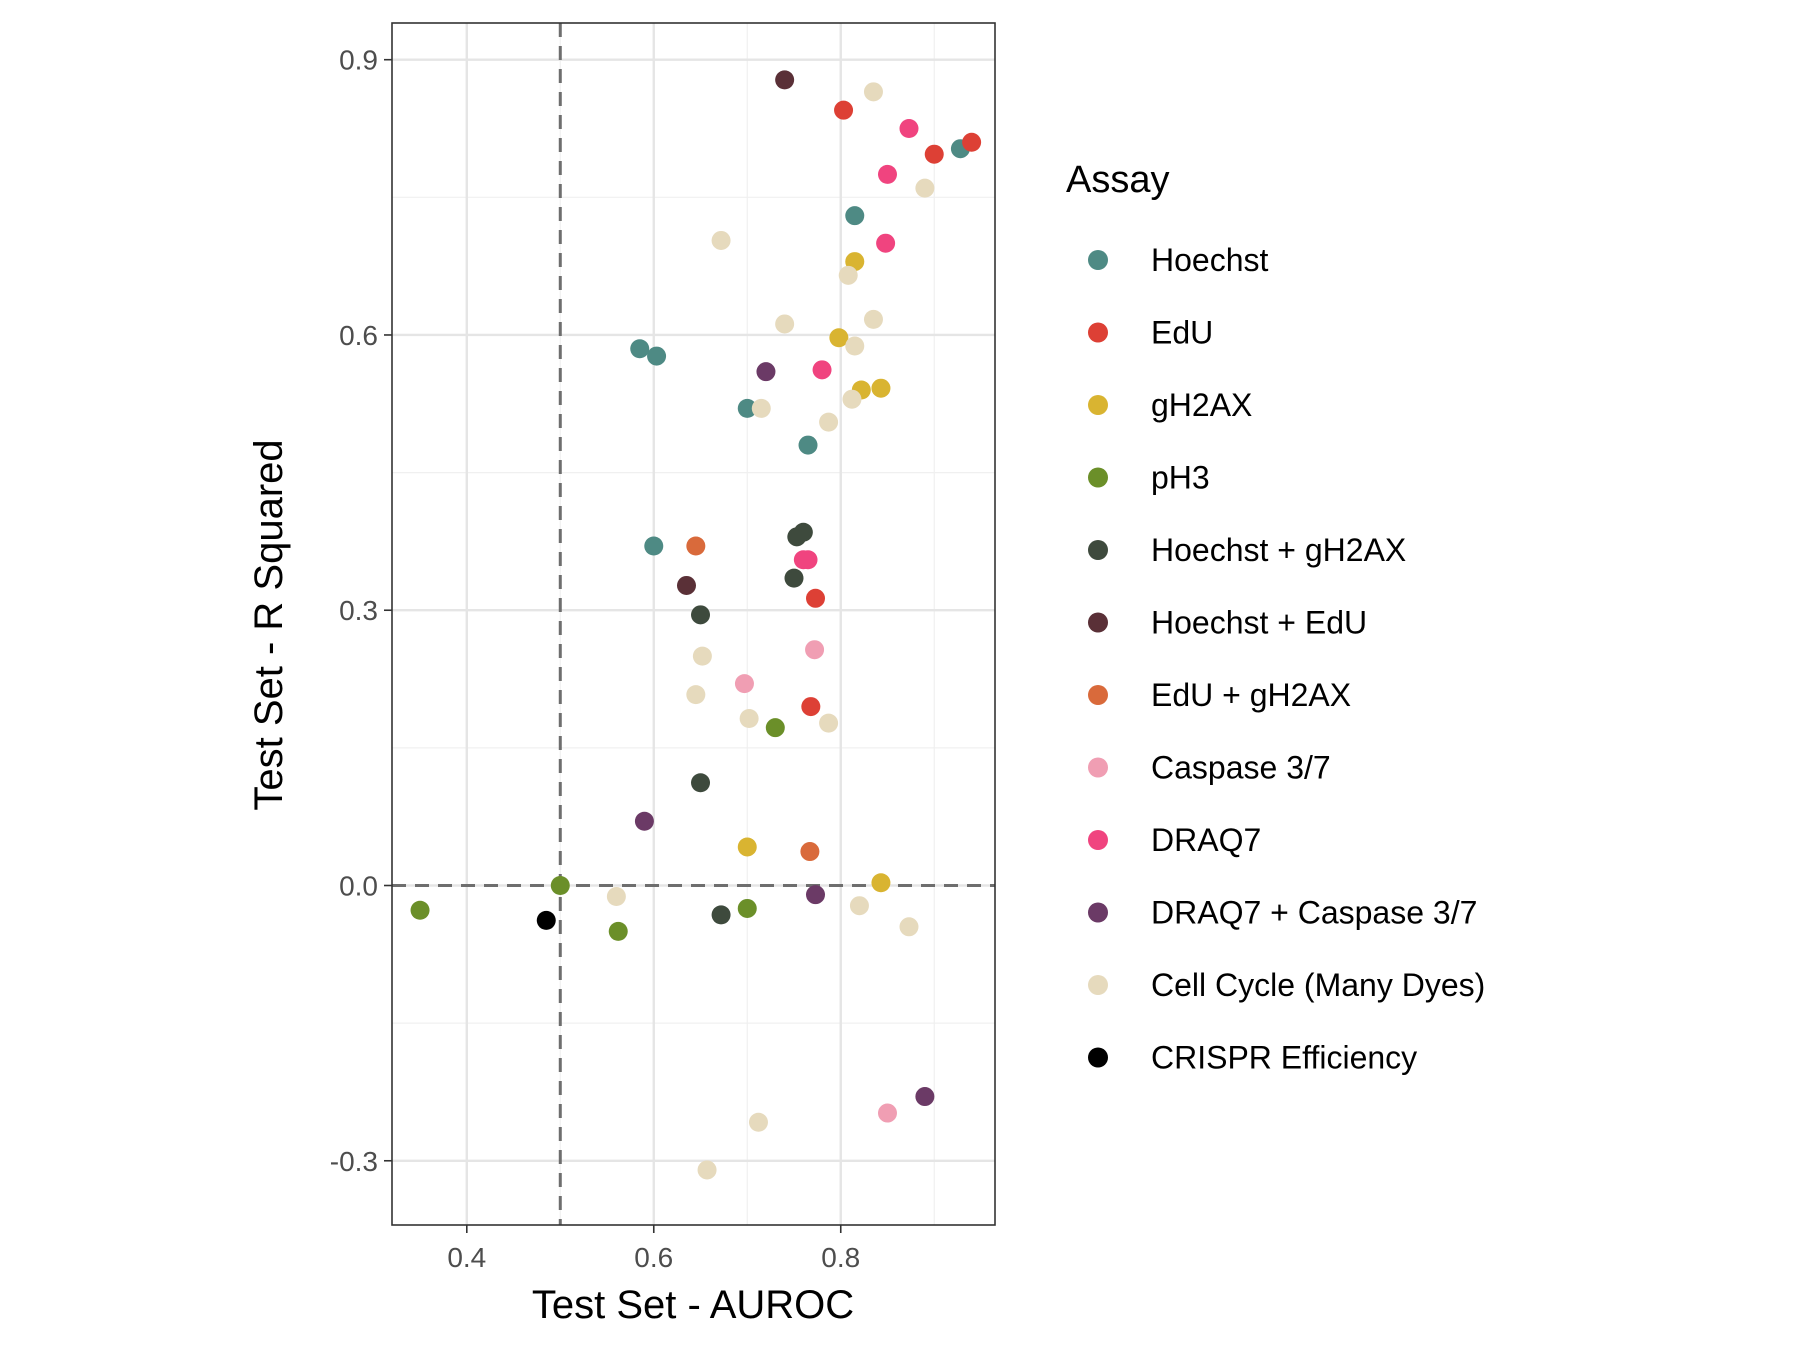 Image resolution: width=1800 pixels, height=1355 pixels. I want to click on legend-label: pH3, so click(1180, 478).